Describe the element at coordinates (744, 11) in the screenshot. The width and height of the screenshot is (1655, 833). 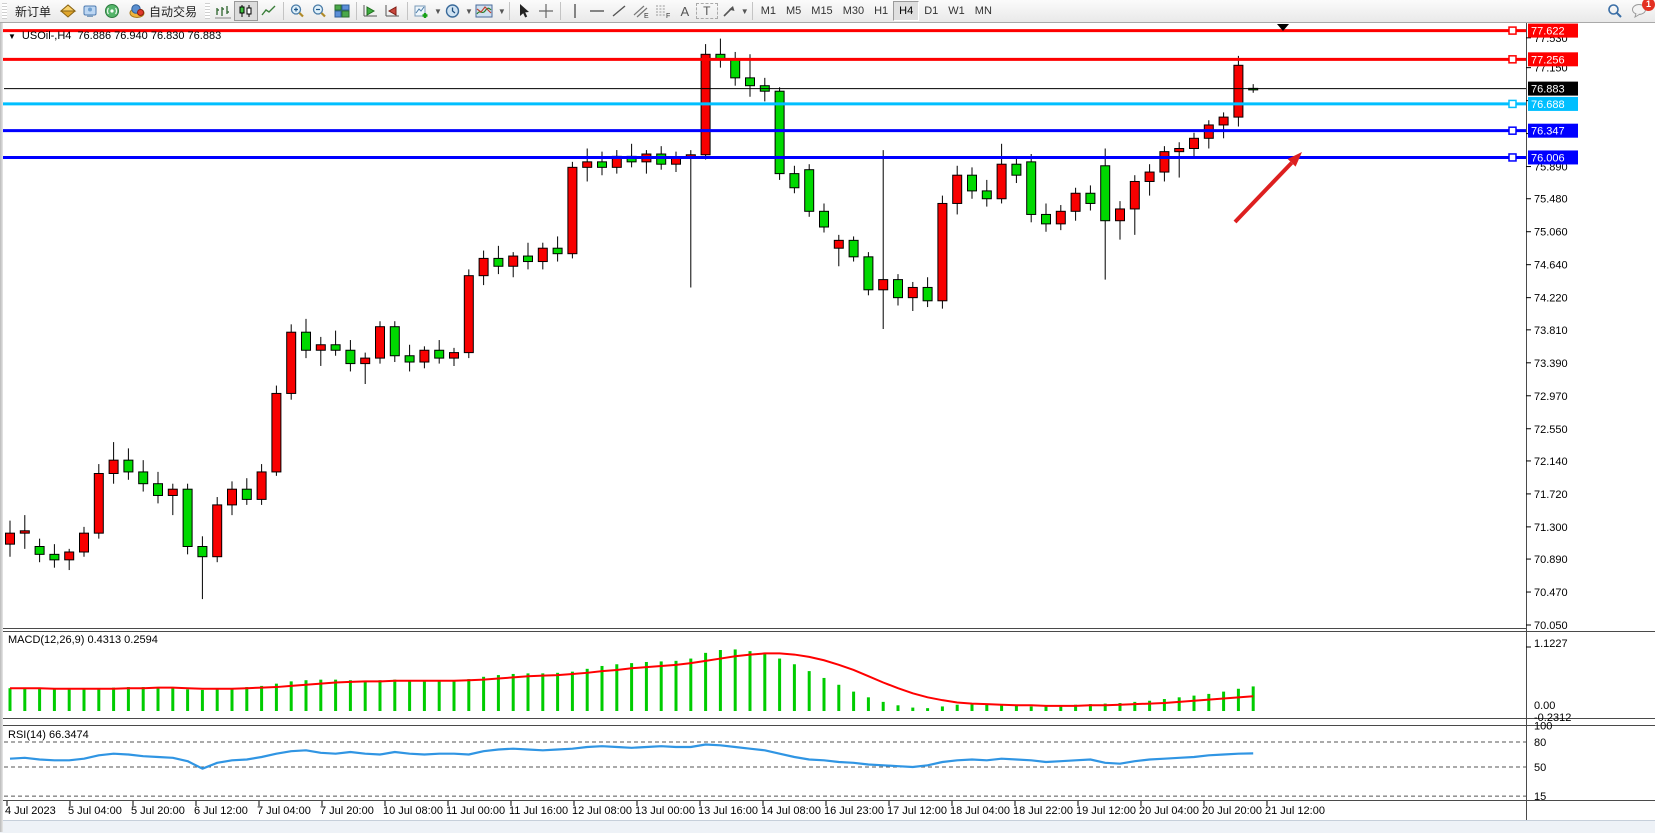
I see `arrows-dropdown-caret: ▼` at that location.